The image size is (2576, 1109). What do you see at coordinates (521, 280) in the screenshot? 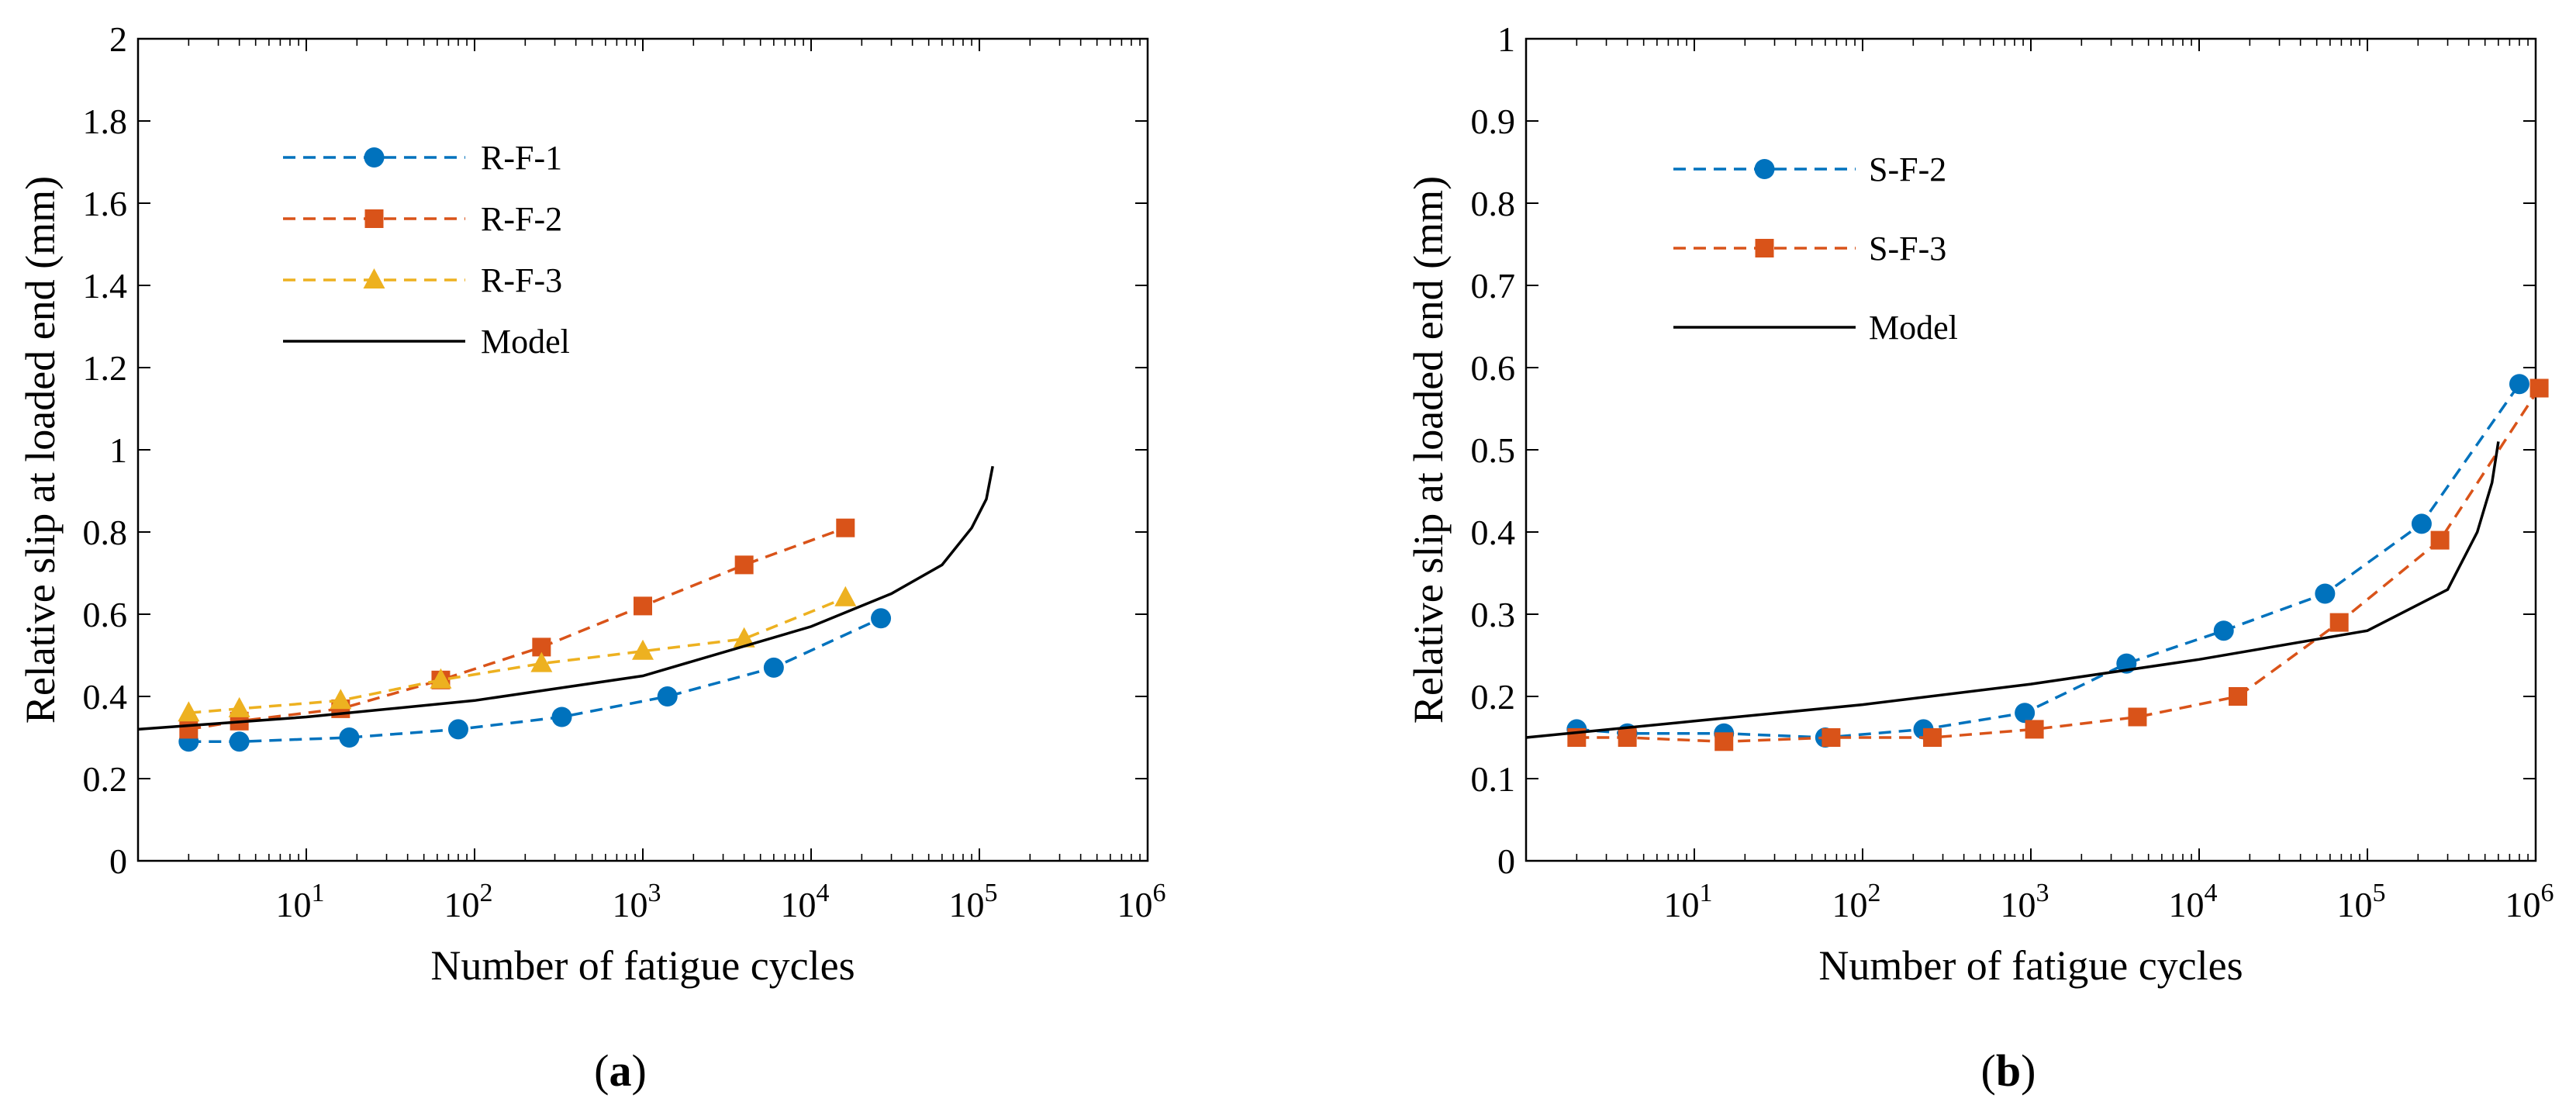
I see `legend-label: R-F-3` at bounding box center [521, 280].